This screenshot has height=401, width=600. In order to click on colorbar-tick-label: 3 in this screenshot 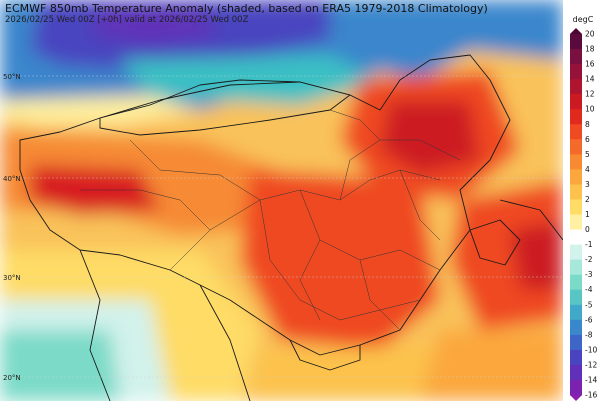, I will do `click(587, 184)`.